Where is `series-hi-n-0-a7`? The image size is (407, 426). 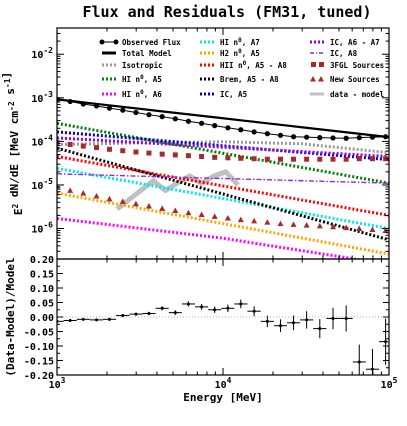 series-hi-n-0-a7 is located at coordinates (223, 198).